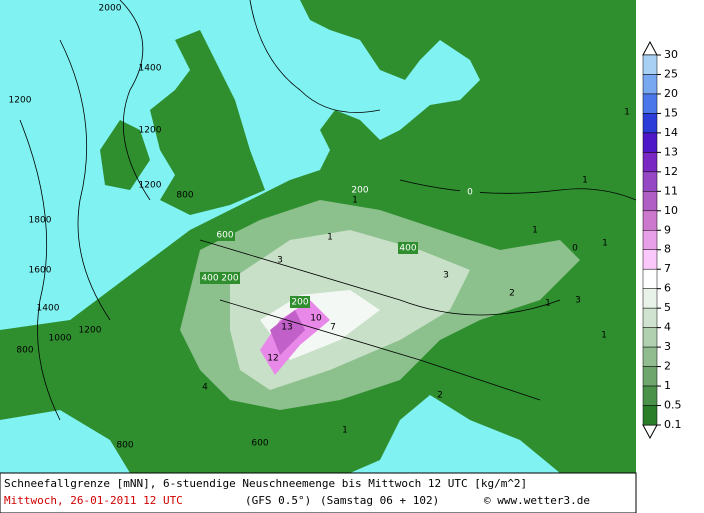 The image size is (704, 513). What do you see at coordinates (671, 190) in the screenshot?
I see `colorbar-label: 11` at bounding box center [671, 190].